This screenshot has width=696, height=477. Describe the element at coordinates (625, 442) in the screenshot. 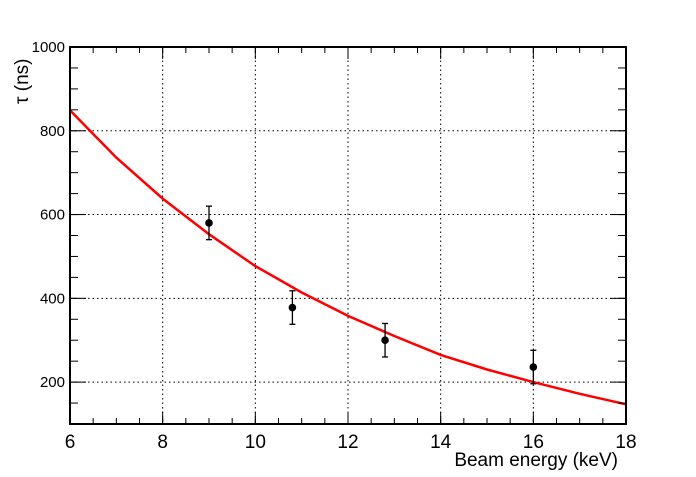

I see `x-tick-label: 18` at that location.